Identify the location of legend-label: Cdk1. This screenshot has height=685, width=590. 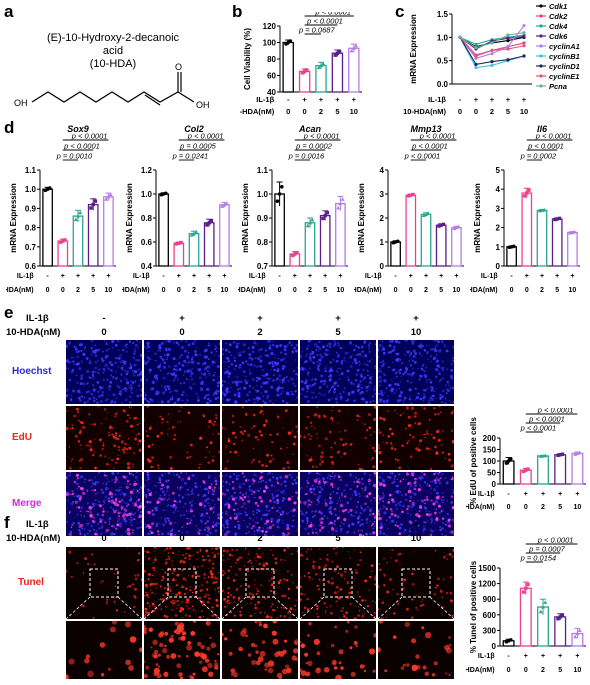
(558, 6).